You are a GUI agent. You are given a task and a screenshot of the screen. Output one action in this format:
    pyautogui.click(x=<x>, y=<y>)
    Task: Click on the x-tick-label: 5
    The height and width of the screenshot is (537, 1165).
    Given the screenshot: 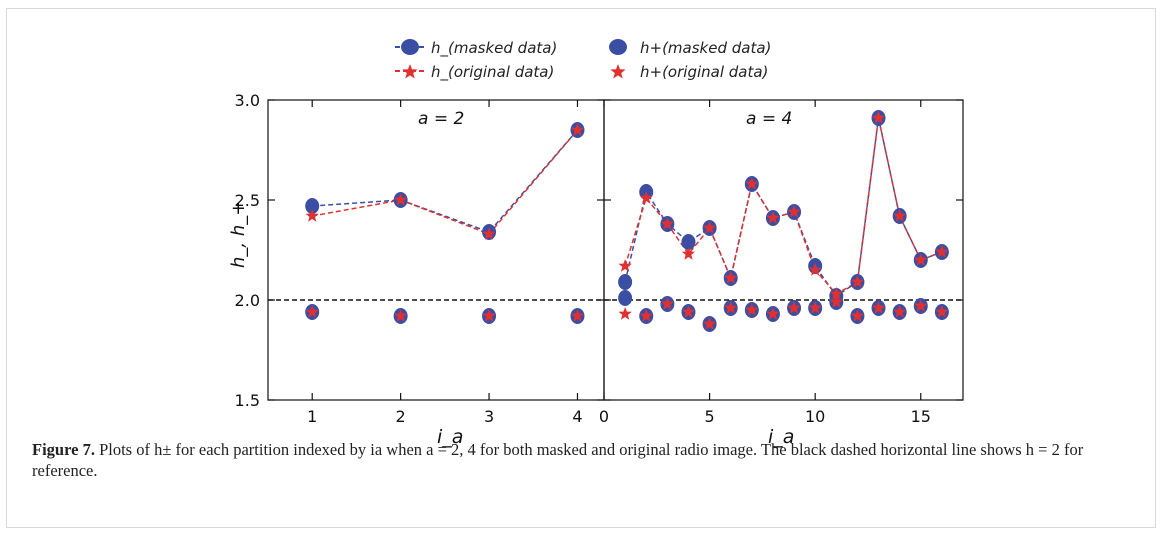 What is the action you would take?
    pyautogui.click(x=709, y=416)
    